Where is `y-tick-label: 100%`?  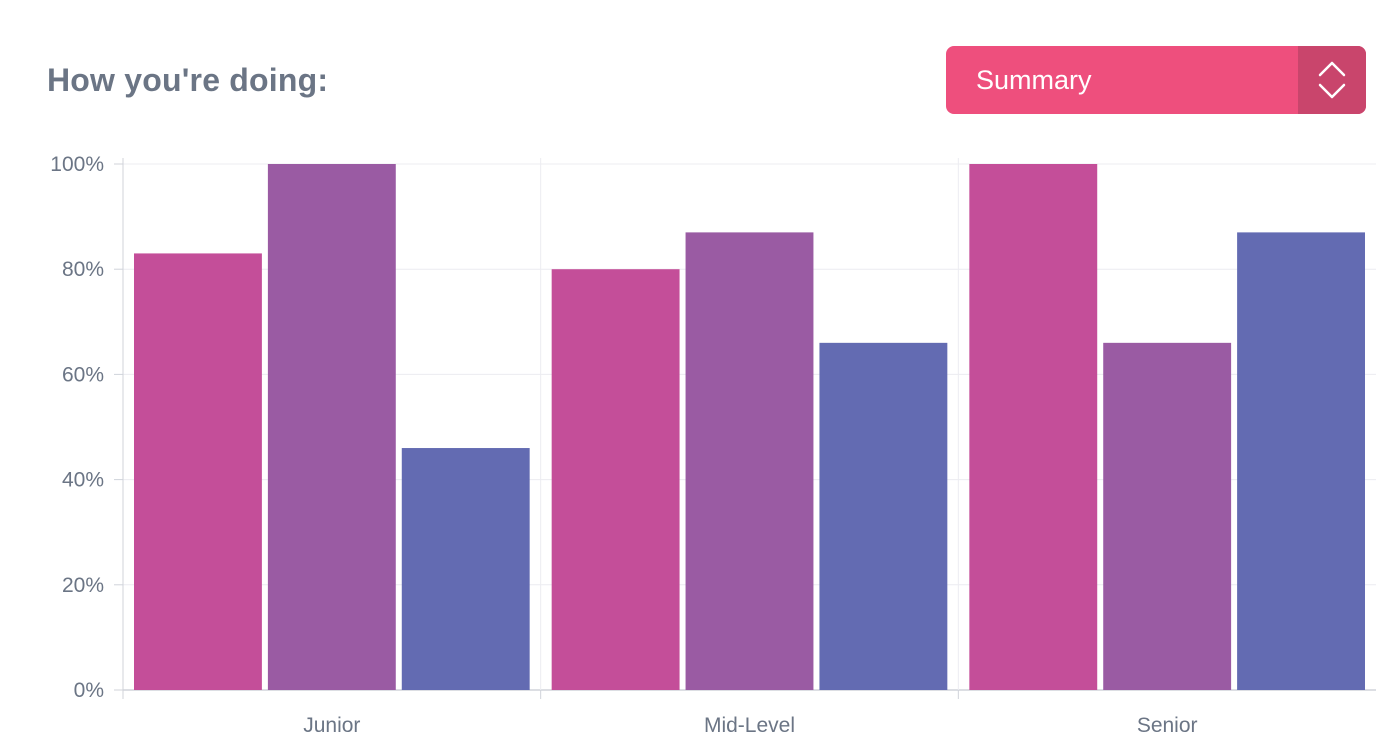 y-tick-label: 100% is located at coordinates (77, 164).